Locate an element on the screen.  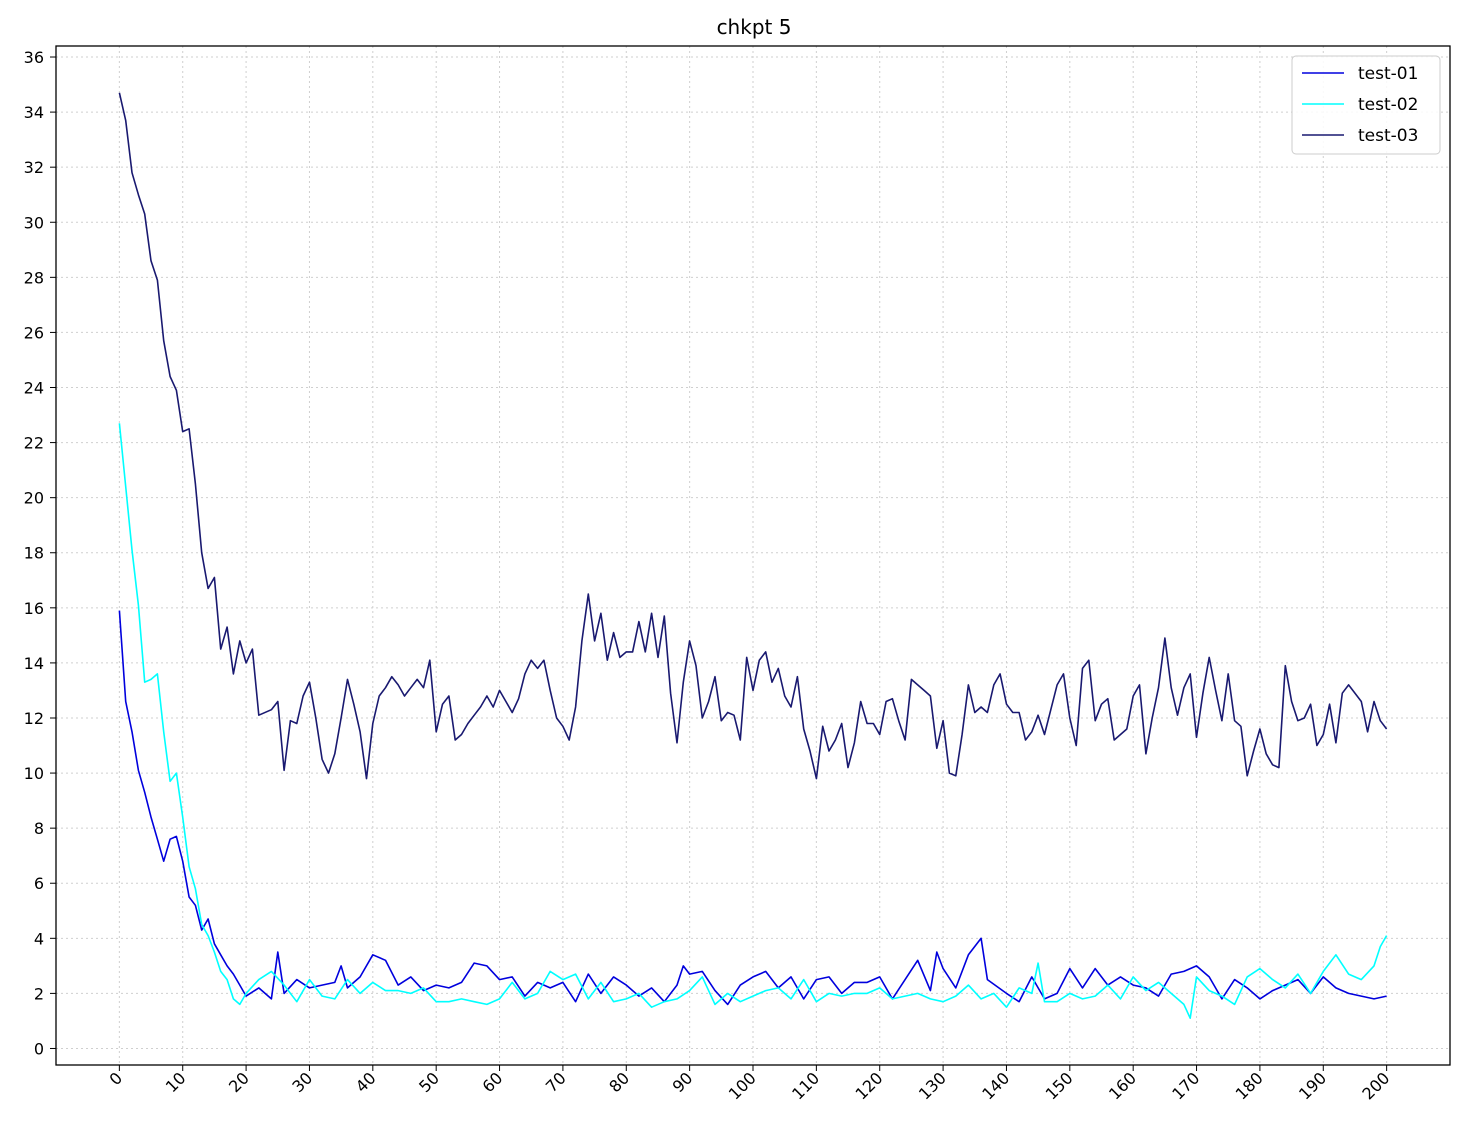
y-tick-label: 32 is located at coordinates (34, 167).